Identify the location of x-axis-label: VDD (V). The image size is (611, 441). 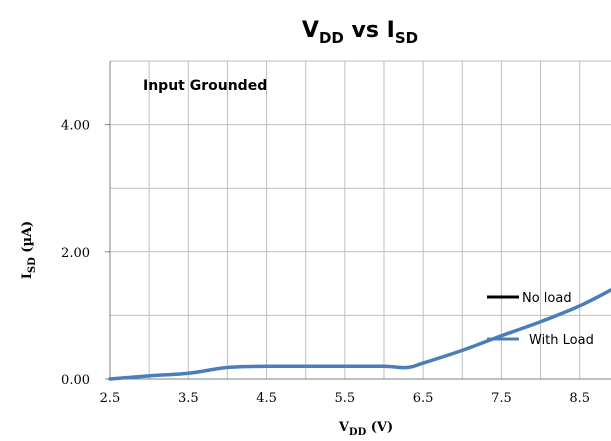
(365, 429).